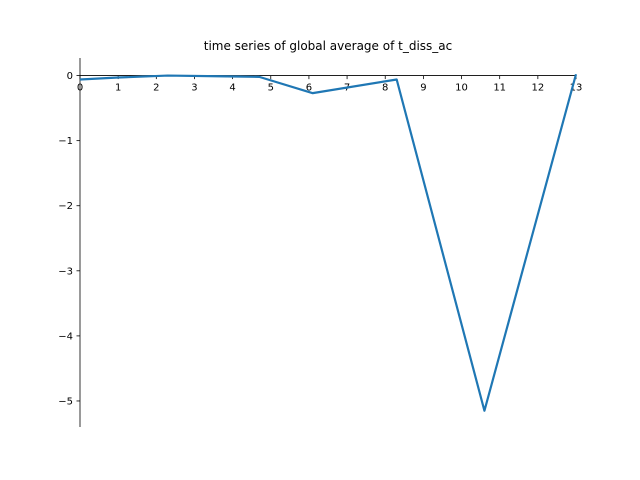 The width and height of the screenshot is (640, 480). What do you see at coordinates (232, 88) in the screenshot?
I see `x-tick-label: 4` at bounding box center [232, 88].